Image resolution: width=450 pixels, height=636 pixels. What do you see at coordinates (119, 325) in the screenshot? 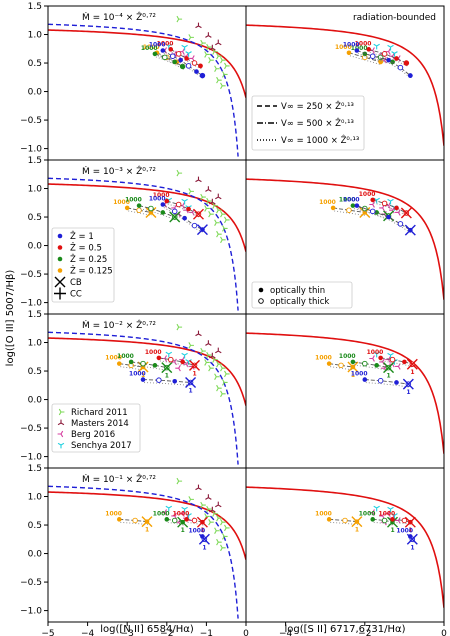
I see `panel-title-3: Ṁ = 10⁻² × Ẑ⁰·⁷²` at bounding box center [119, 325].